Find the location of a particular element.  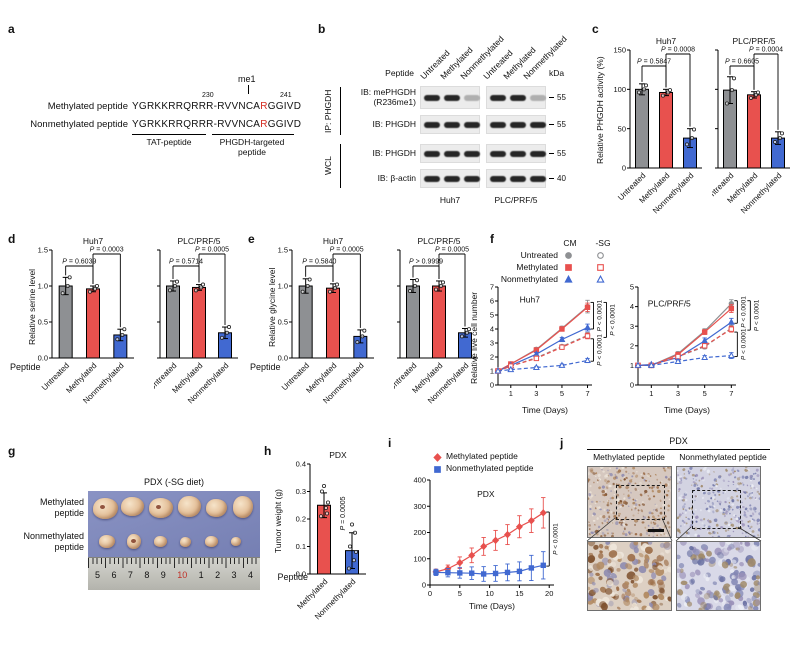

x-tick-label: 1 is located at coordinates (511, 393).